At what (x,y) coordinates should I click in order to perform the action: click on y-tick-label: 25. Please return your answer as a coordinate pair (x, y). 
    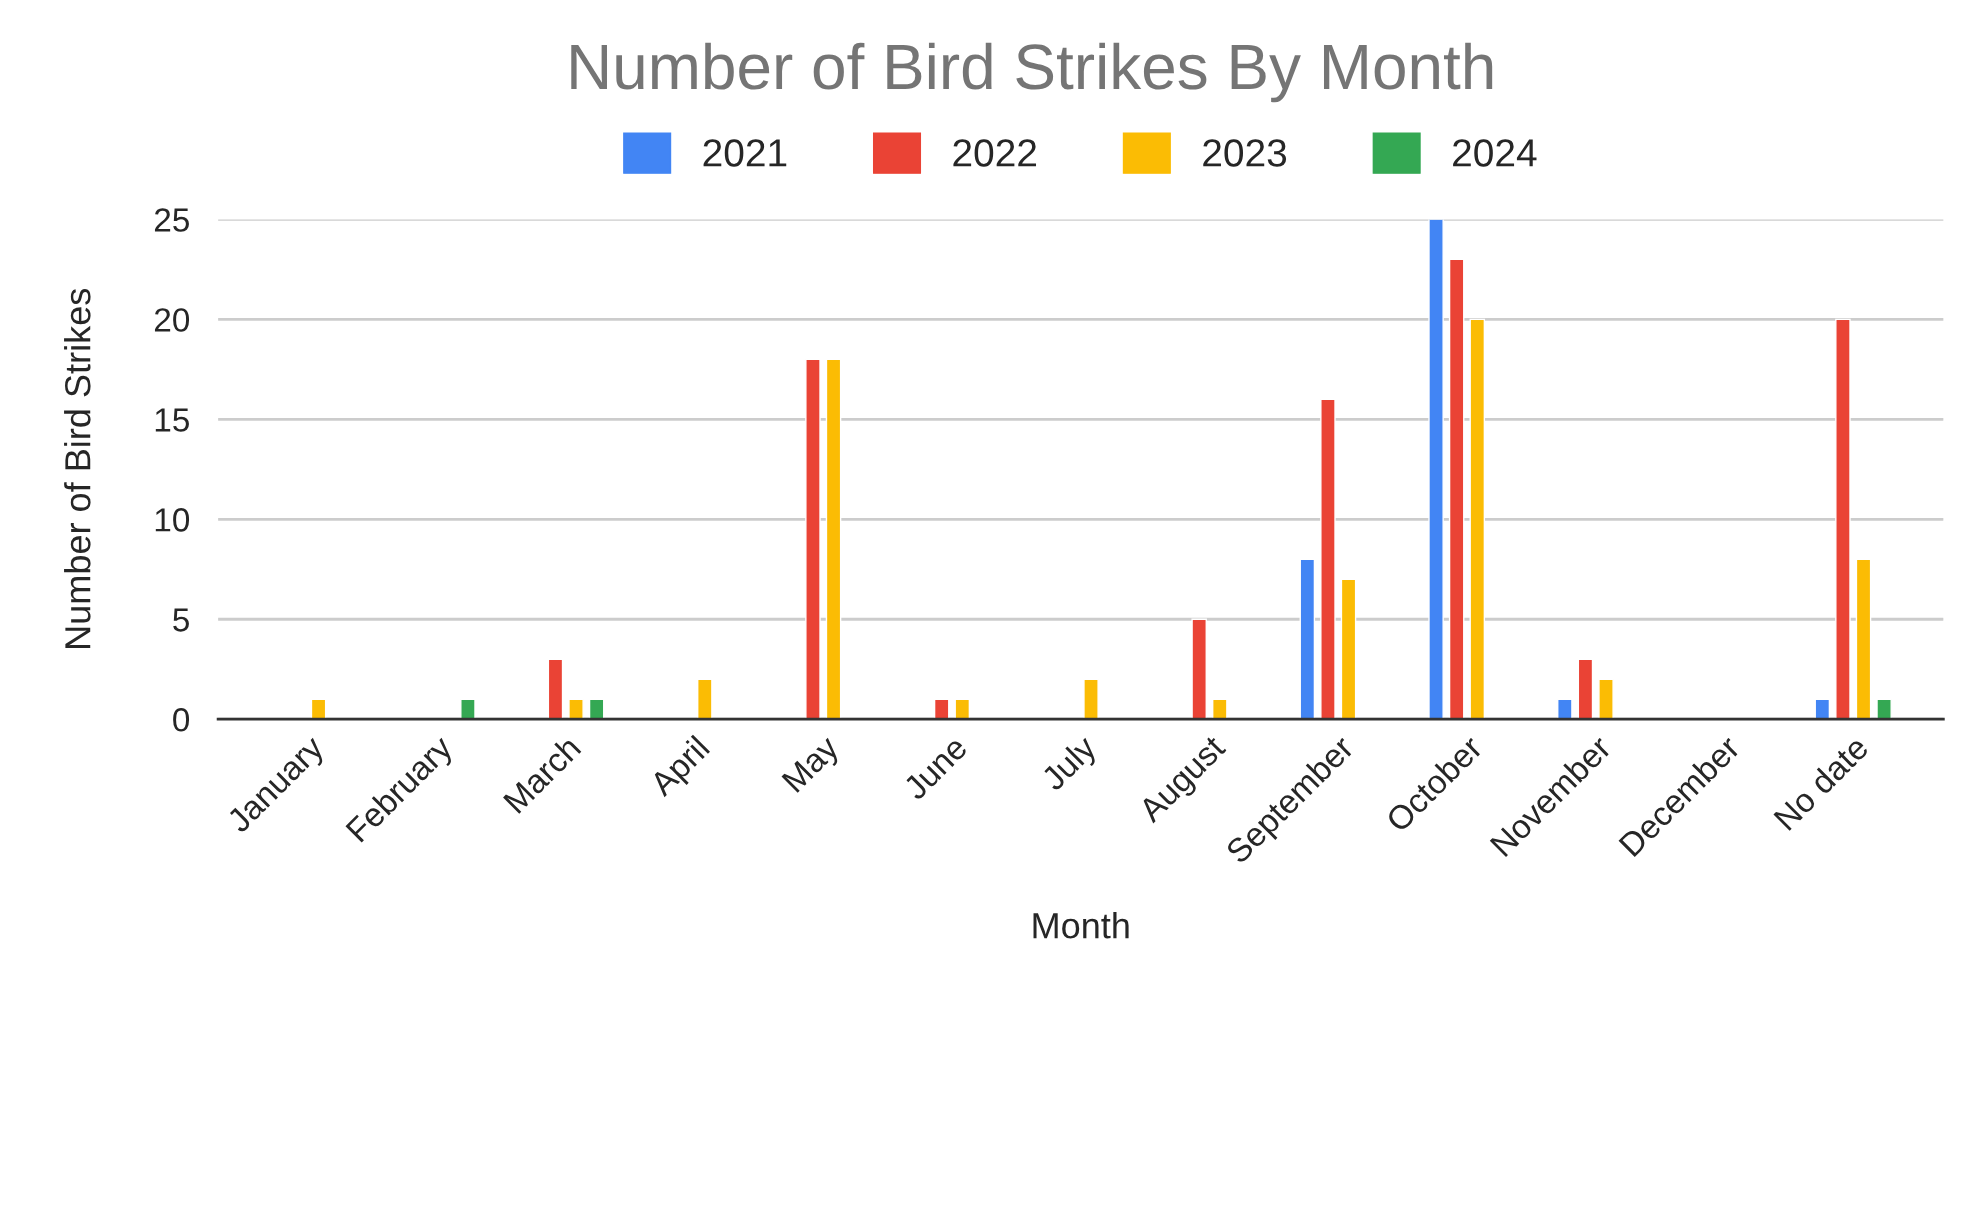
    Looking at the image, I should click on (171, 220).